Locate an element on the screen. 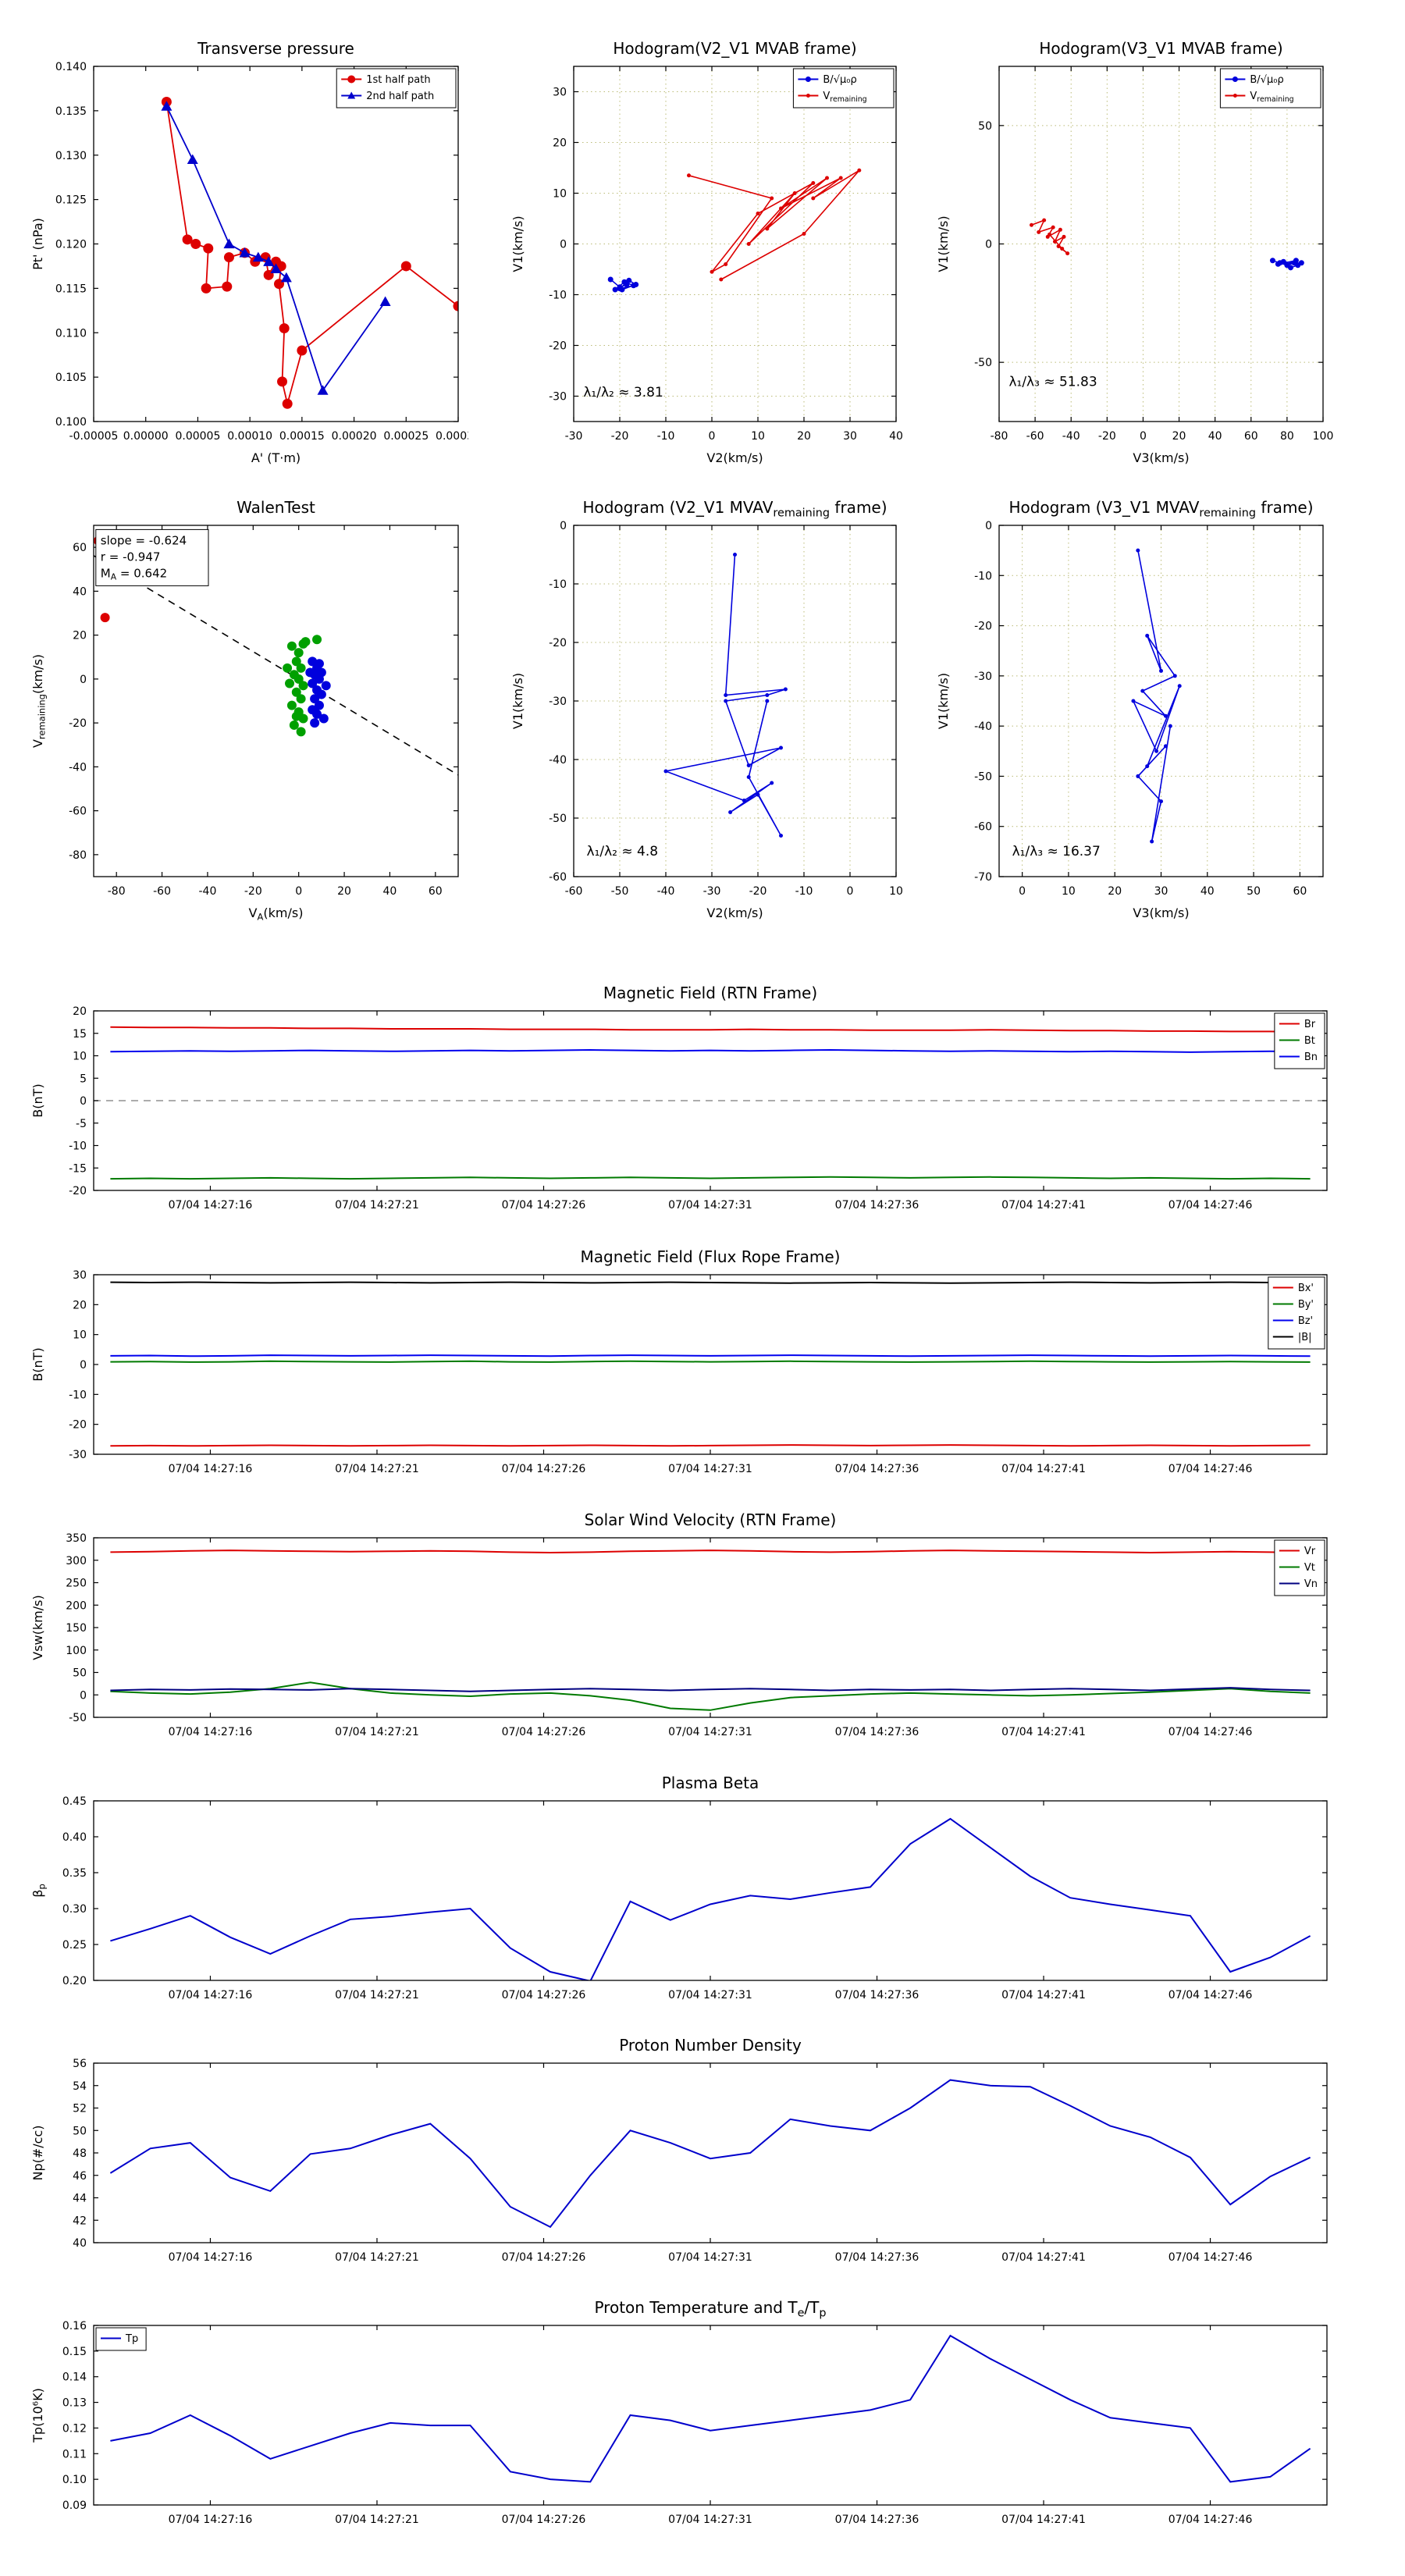 The width and height of the screenshot is (1405, 2576). svg-text: -50 is located at coordinates (558, 819).